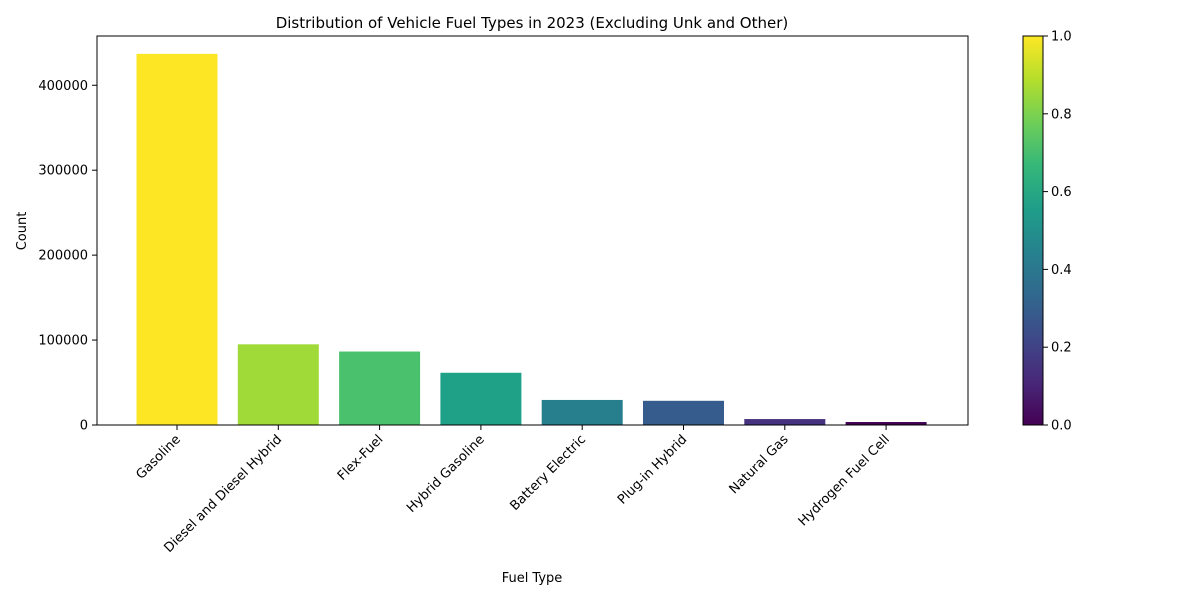 This screenshot has width=1200, height=600. Describe the element at coordinates (1061, 426) in the screenshot. I see `colorbar-tick-label: 0.0` at that location.